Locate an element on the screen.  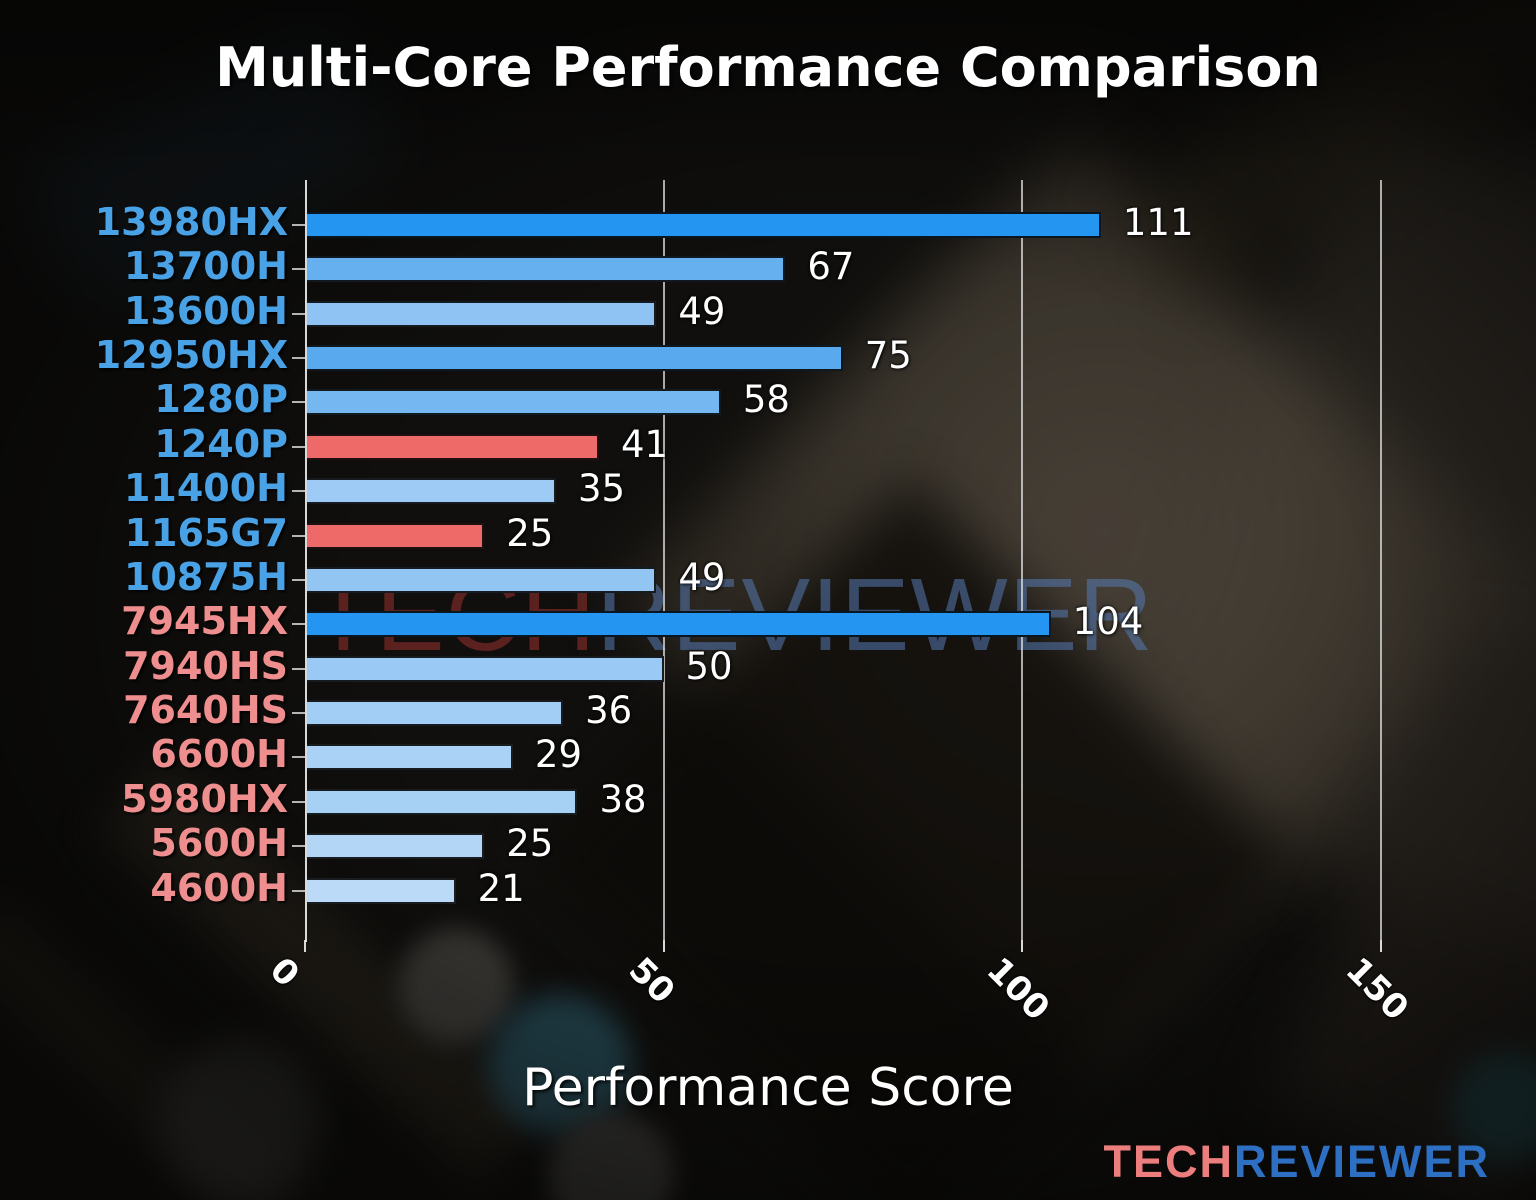
category-label: 6600H is located at coordinates (219, 754).